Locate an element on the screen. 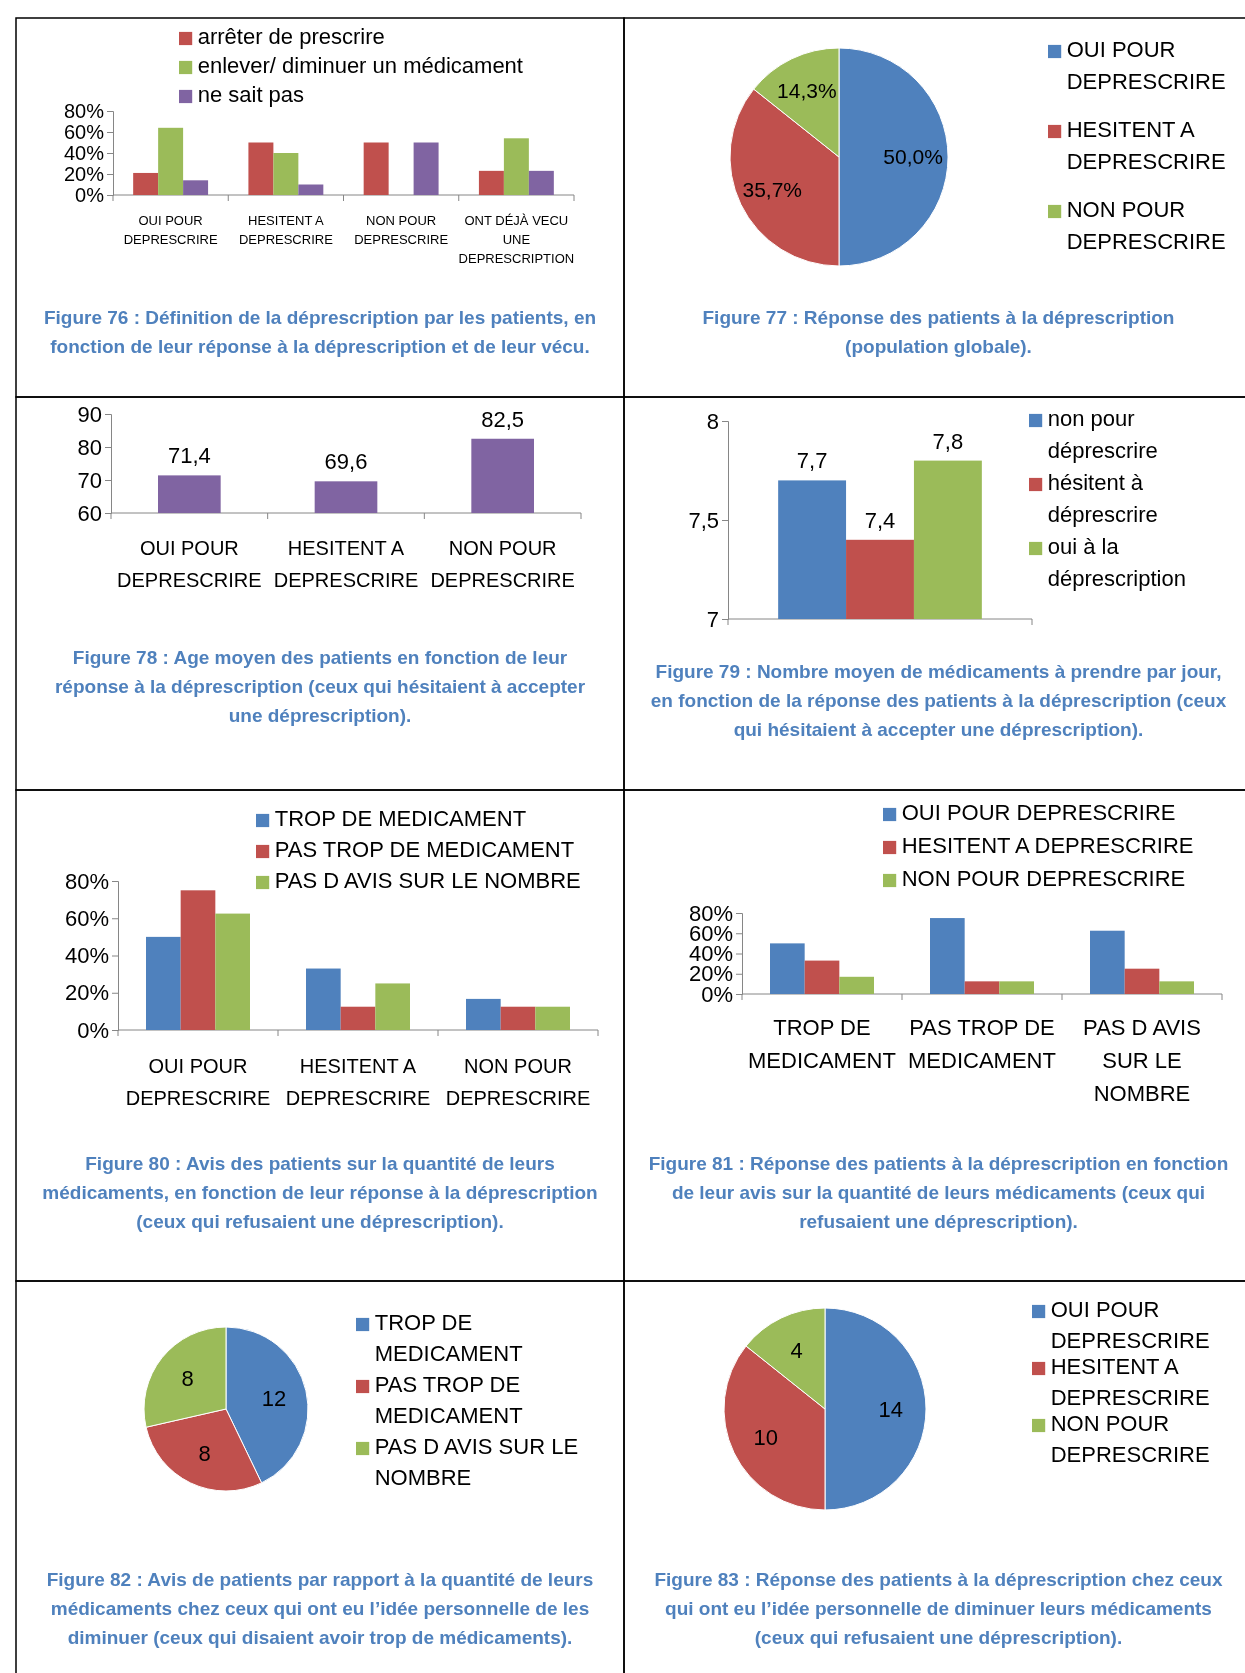 This screenshot has height=1673, width=1245. data-label: 71,4 is located at coordinates (189, 456).